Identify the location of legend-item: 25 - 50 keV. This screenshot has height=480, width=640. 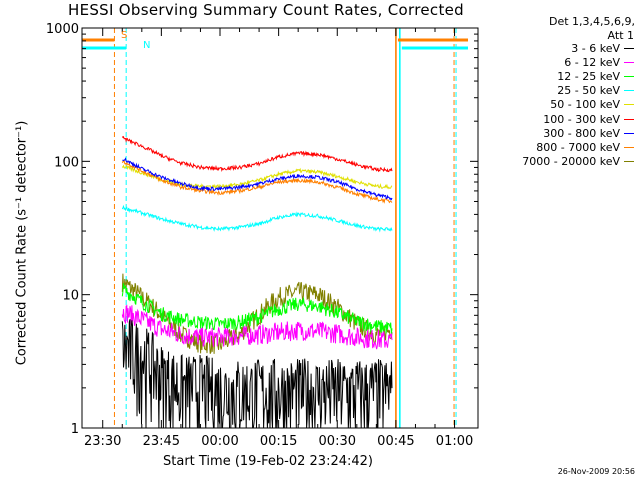
(595, 91).